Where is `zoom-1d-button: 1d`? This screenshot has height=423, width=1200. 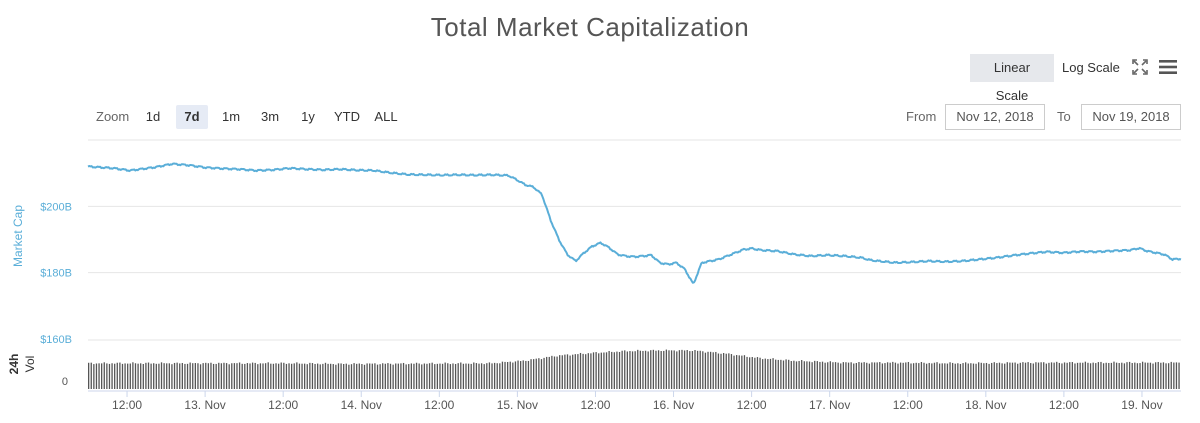
zoom-1d-button: 1d is located at coordinates (153, 116).